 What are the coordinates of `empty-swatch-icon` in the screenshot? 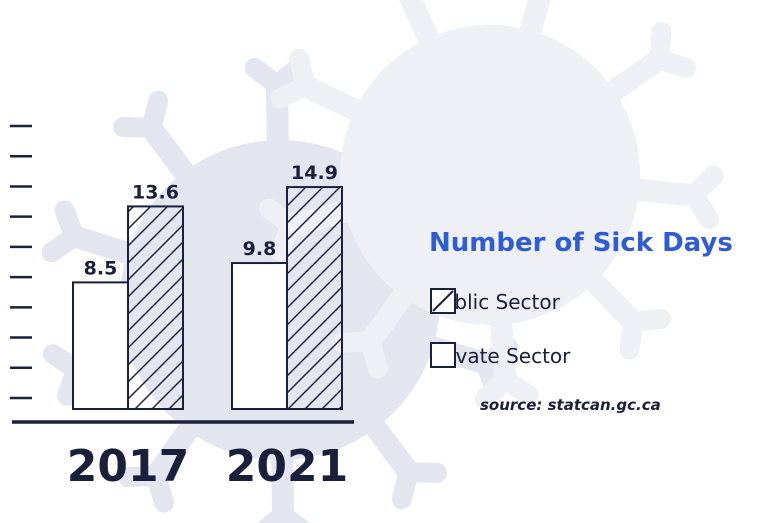 It's located at (443, 355).